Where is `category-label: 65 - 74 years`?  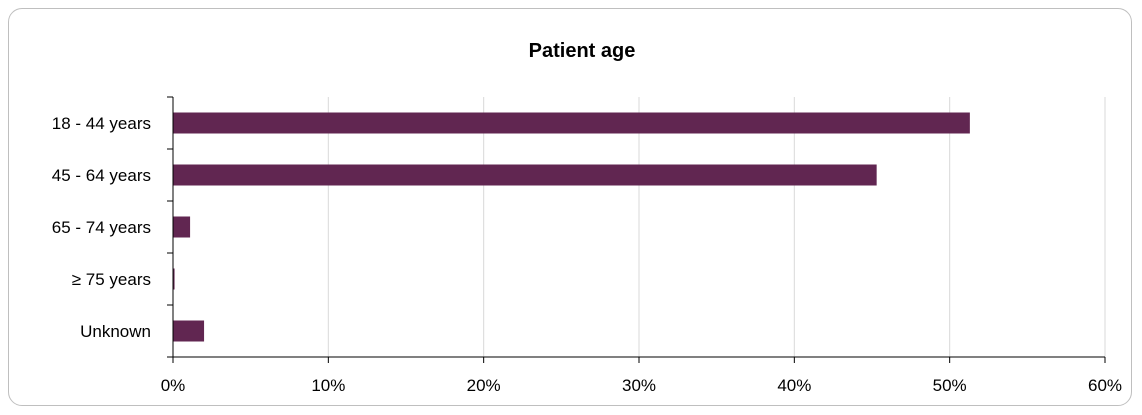 category-label: 65 - 74 years is located at coordinates (101, 227).